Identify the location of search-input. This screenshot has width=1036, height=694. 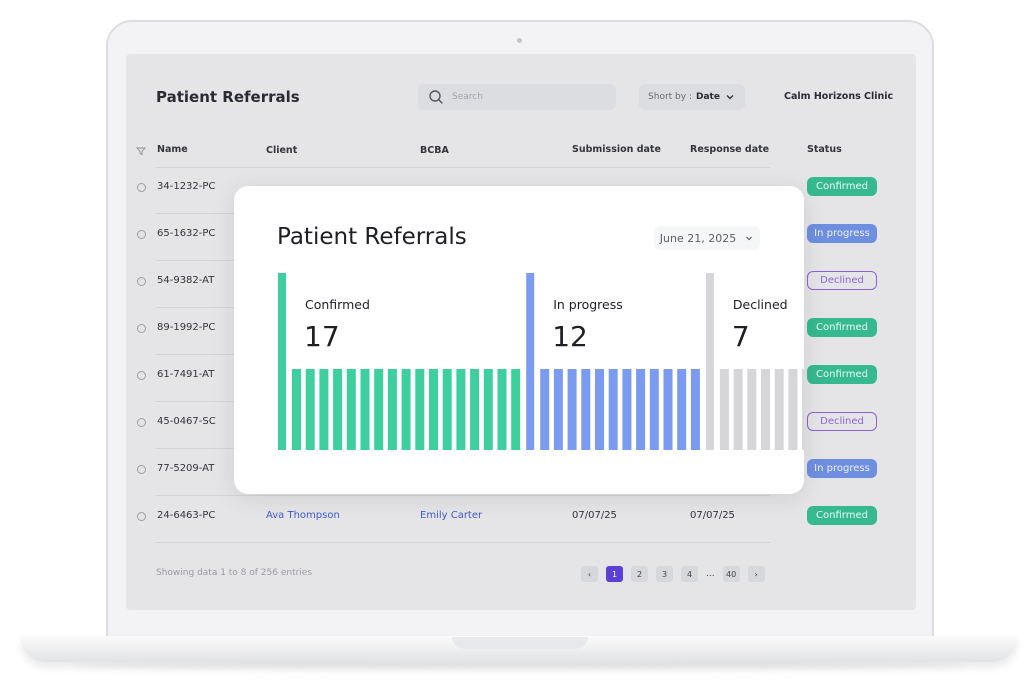
(527, 97).